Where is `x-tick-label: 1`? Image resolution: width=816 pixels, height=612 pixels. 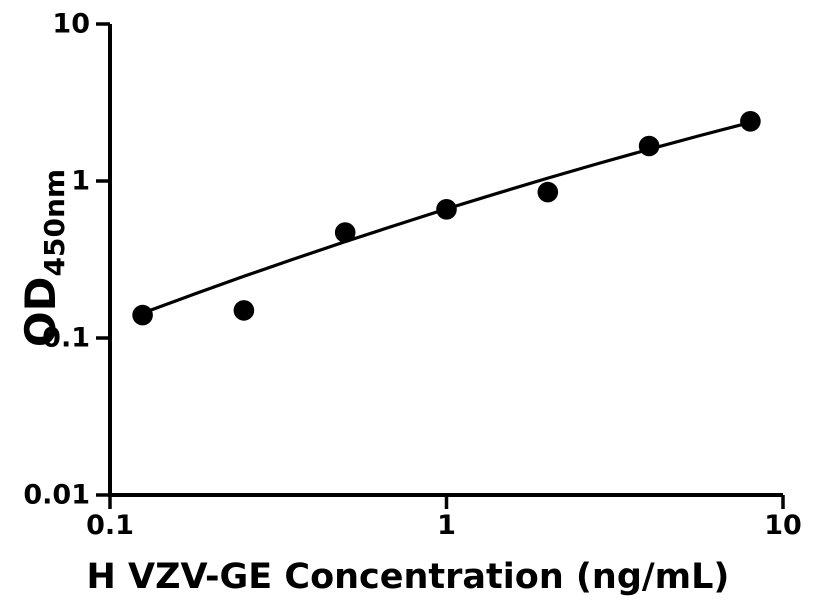
x-tick-label: 1 is located at coordinates (446, 525).